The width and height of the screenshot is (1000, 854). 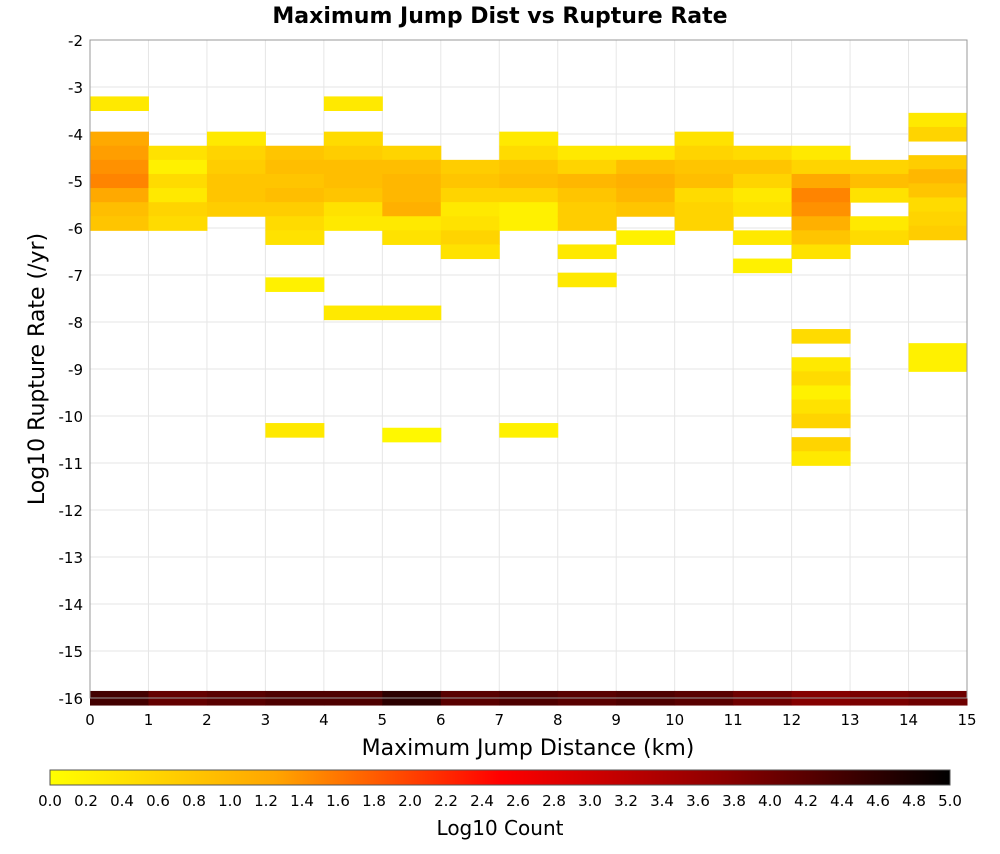 I want to click on colorbar-tick-label: 4.4, so click(x=842, y=801).